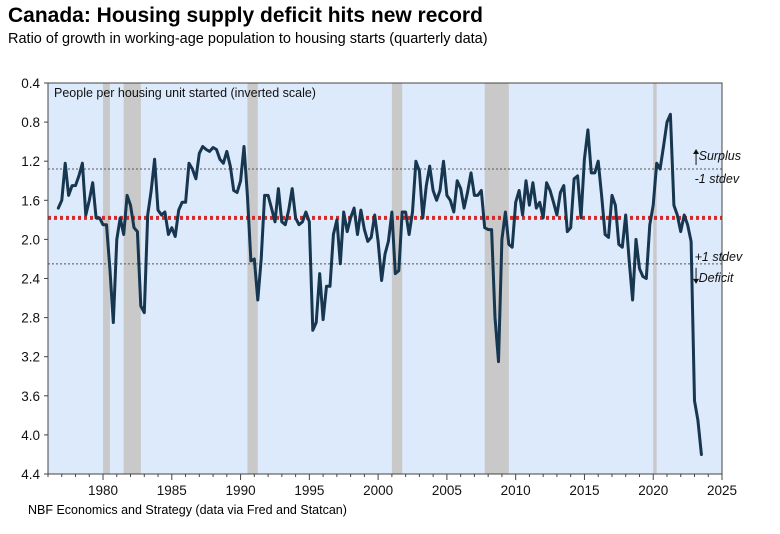 The height and width of the screenshot is (534, 780). Describe the element at coordinates (103, 490) in the screenshot. I see `x-tick-label: 1980` at that location.